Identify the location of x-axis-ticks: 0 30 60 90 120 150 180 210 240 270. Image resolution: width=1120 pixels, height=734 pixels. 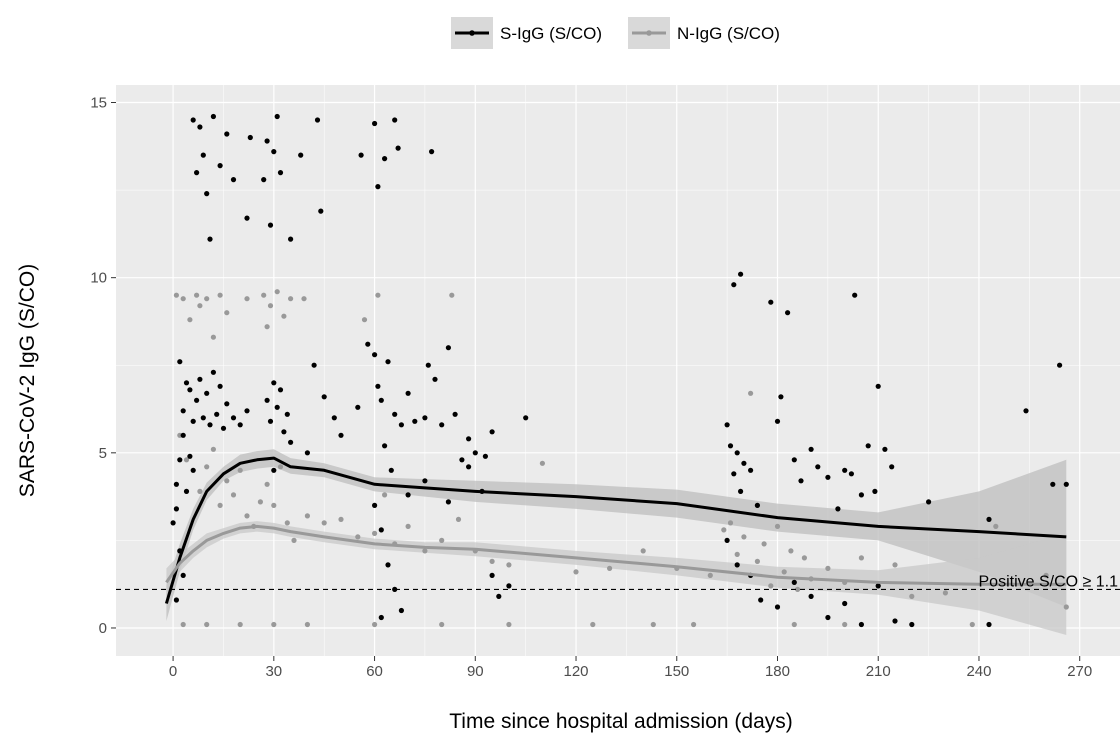
(630, 668).